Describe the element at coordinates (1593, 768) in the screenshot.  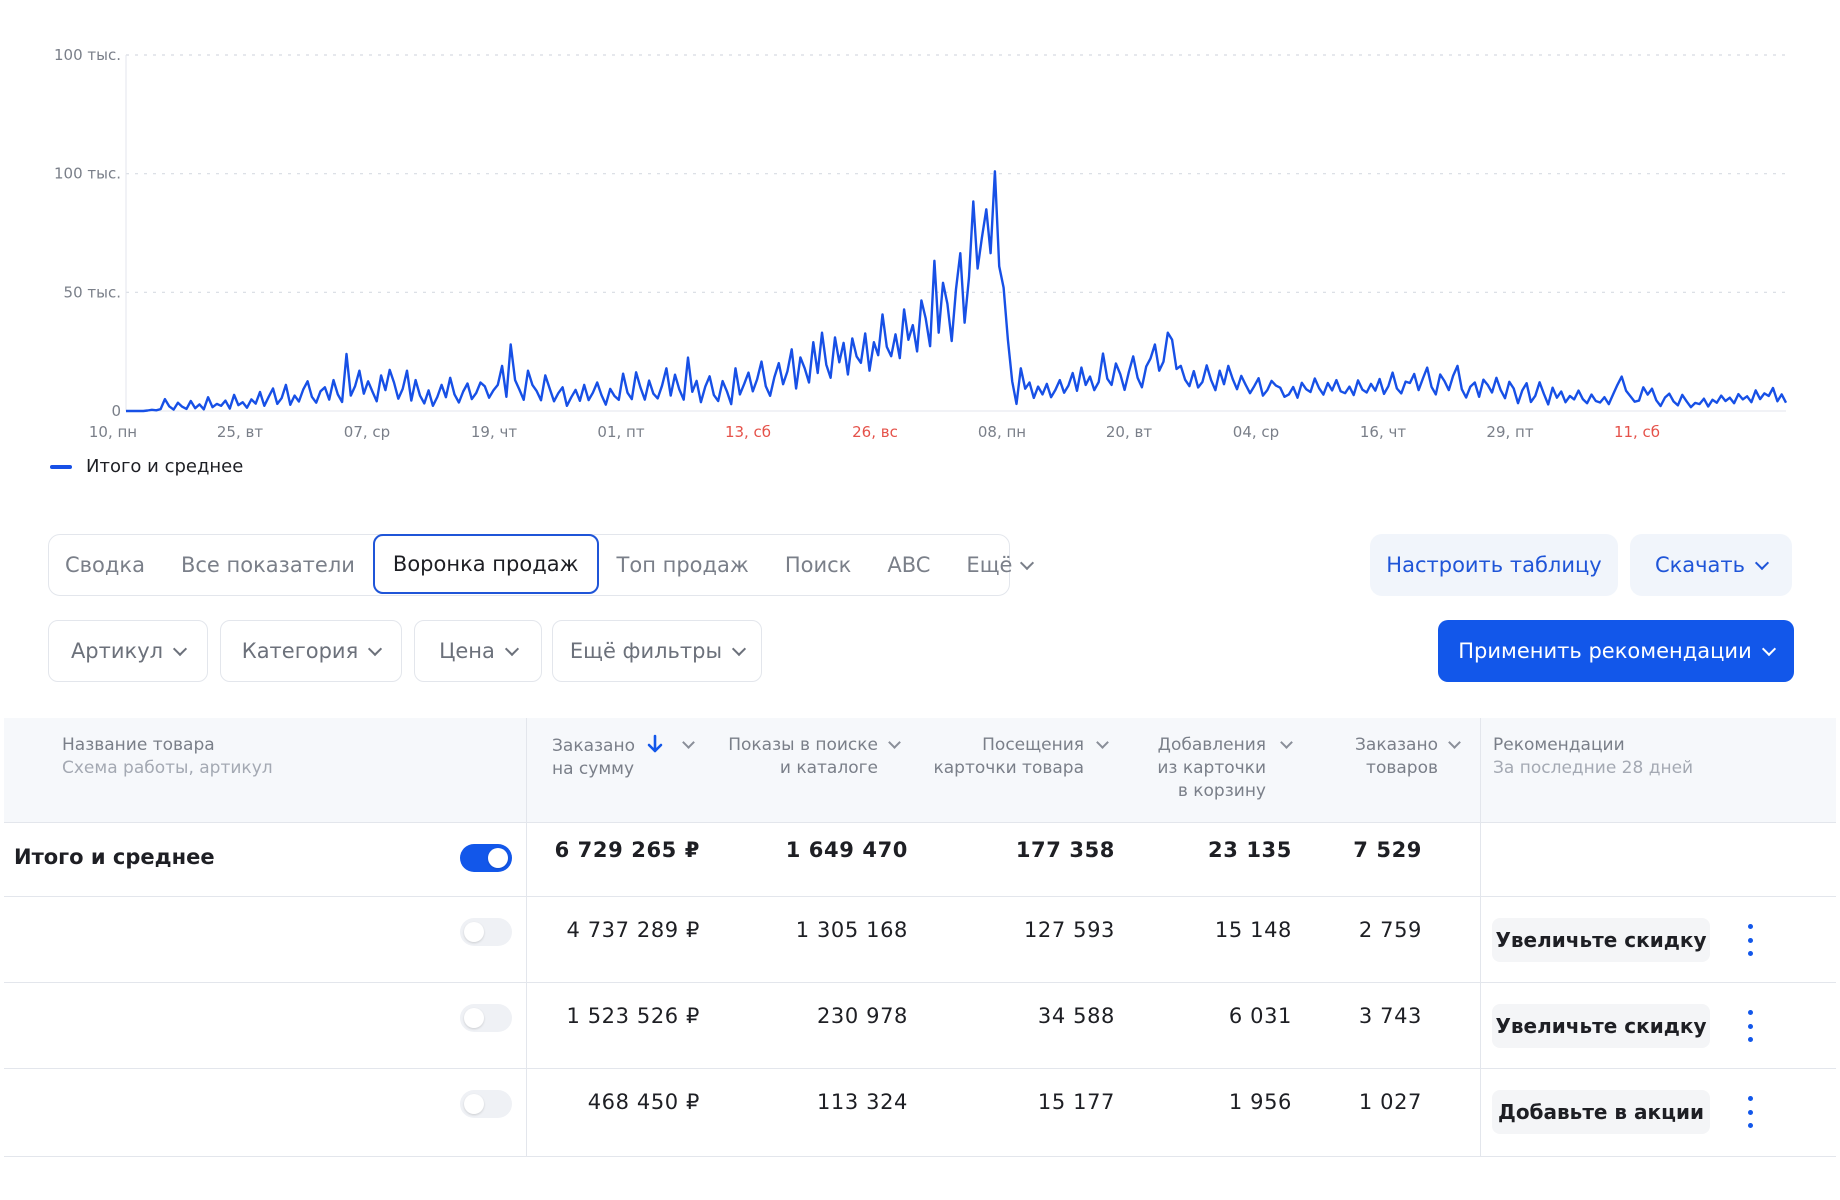
I see `header-recommendations-sub: За последние 28 дней` at that location.